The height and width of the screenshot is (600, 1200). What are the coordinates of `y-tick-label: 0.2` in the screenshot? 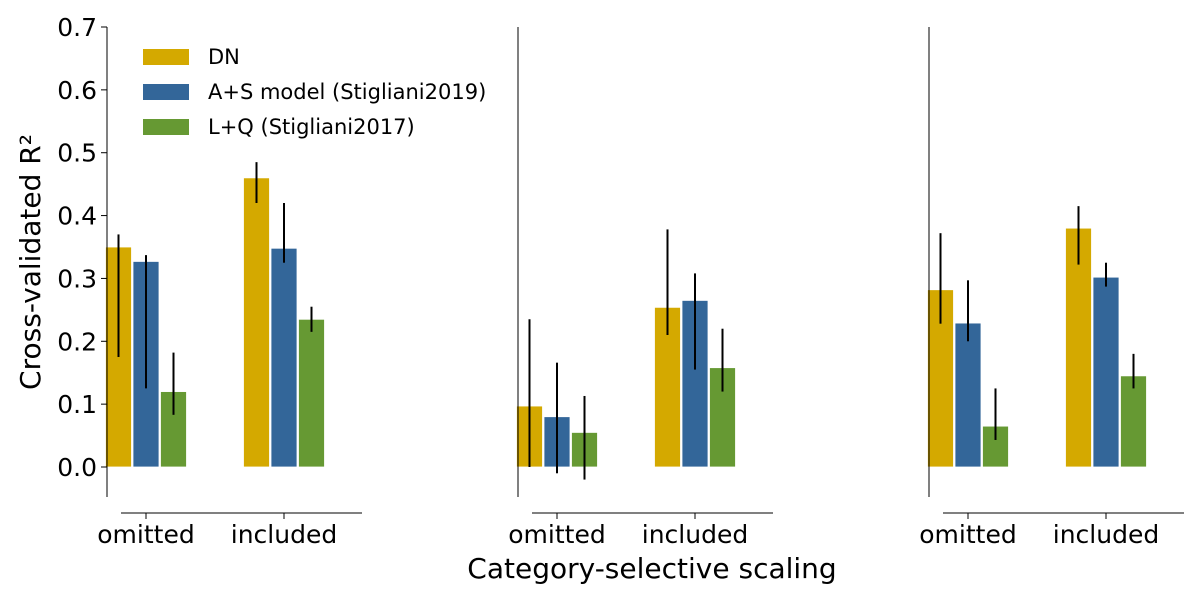 It's located at (77, 341).